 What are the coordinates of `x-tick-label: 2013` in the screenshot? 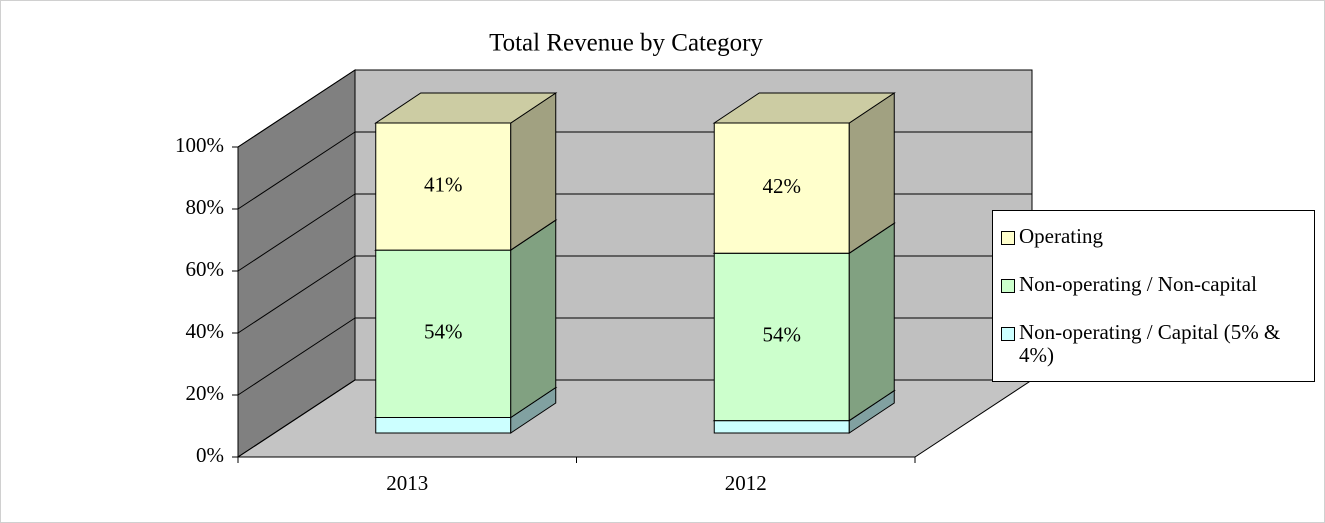 It's located at (407, 483).